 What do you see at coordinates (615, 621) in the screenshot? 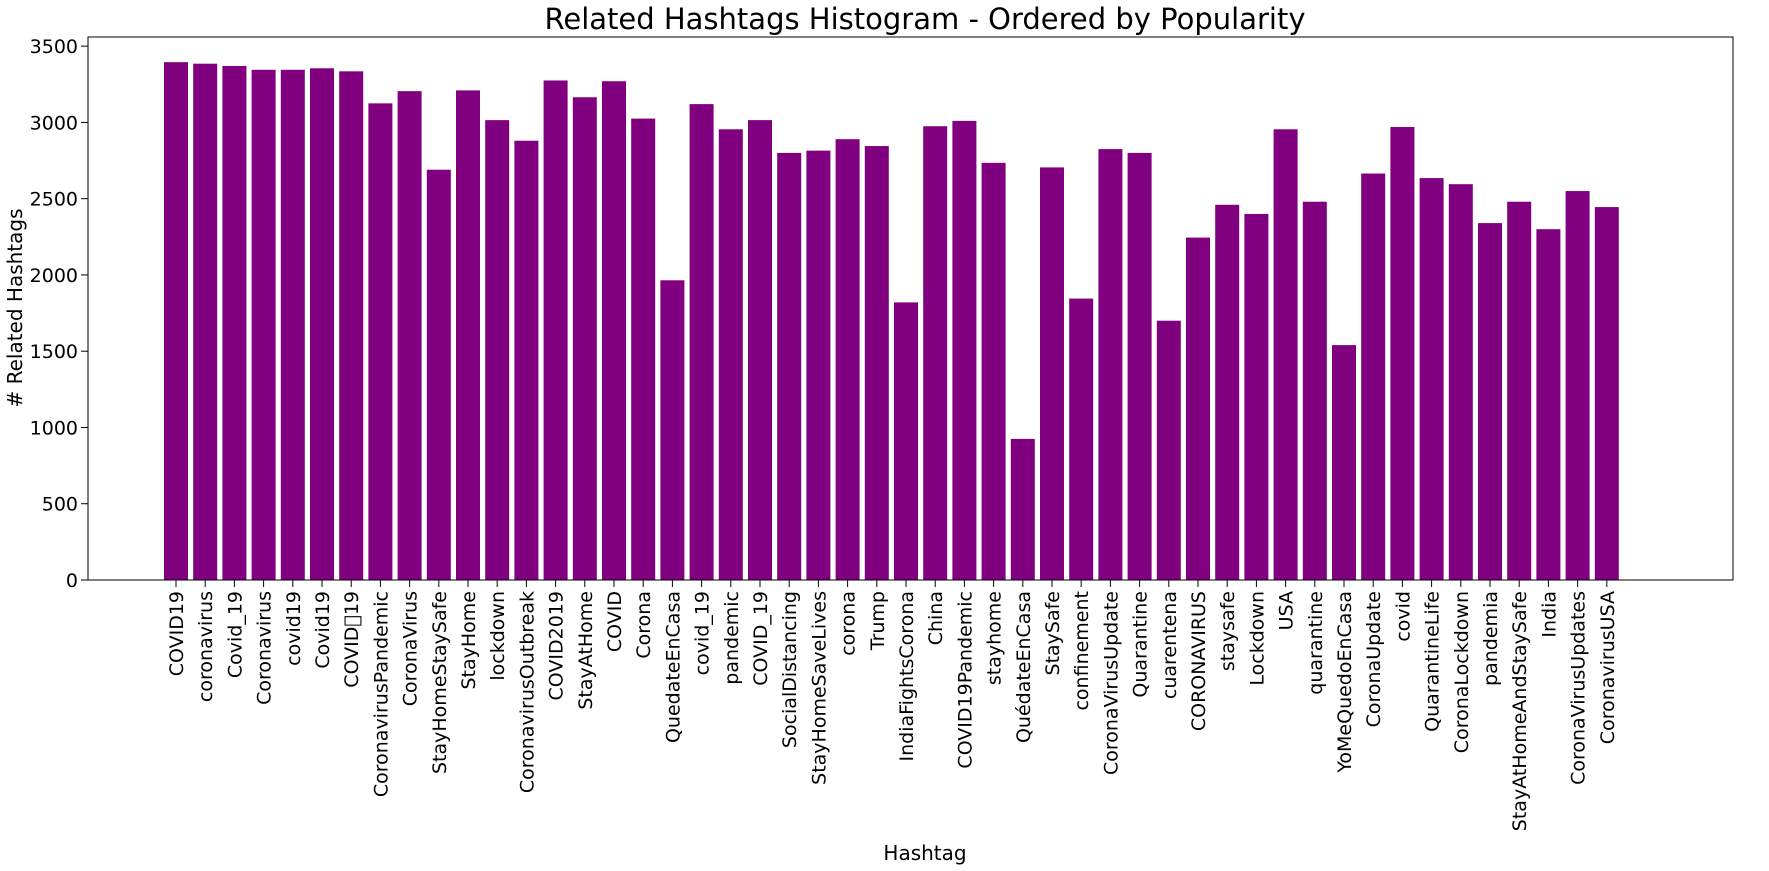
I see `x-tick-label: COVID` at bounding box center [615, 621].